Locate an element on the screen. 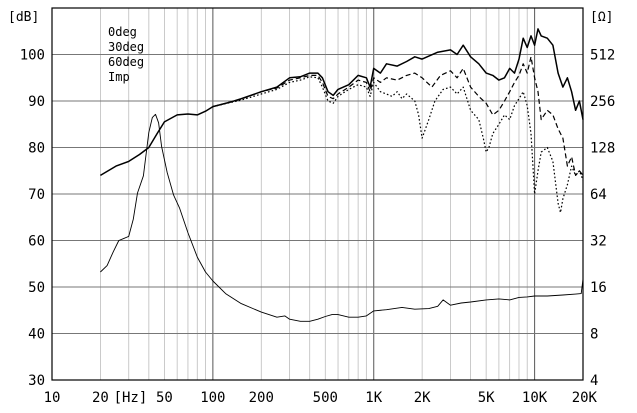 The height and width of the screenshot is (413, 637). y-left-tick-label: 50 is located at coordinates (36, 288).